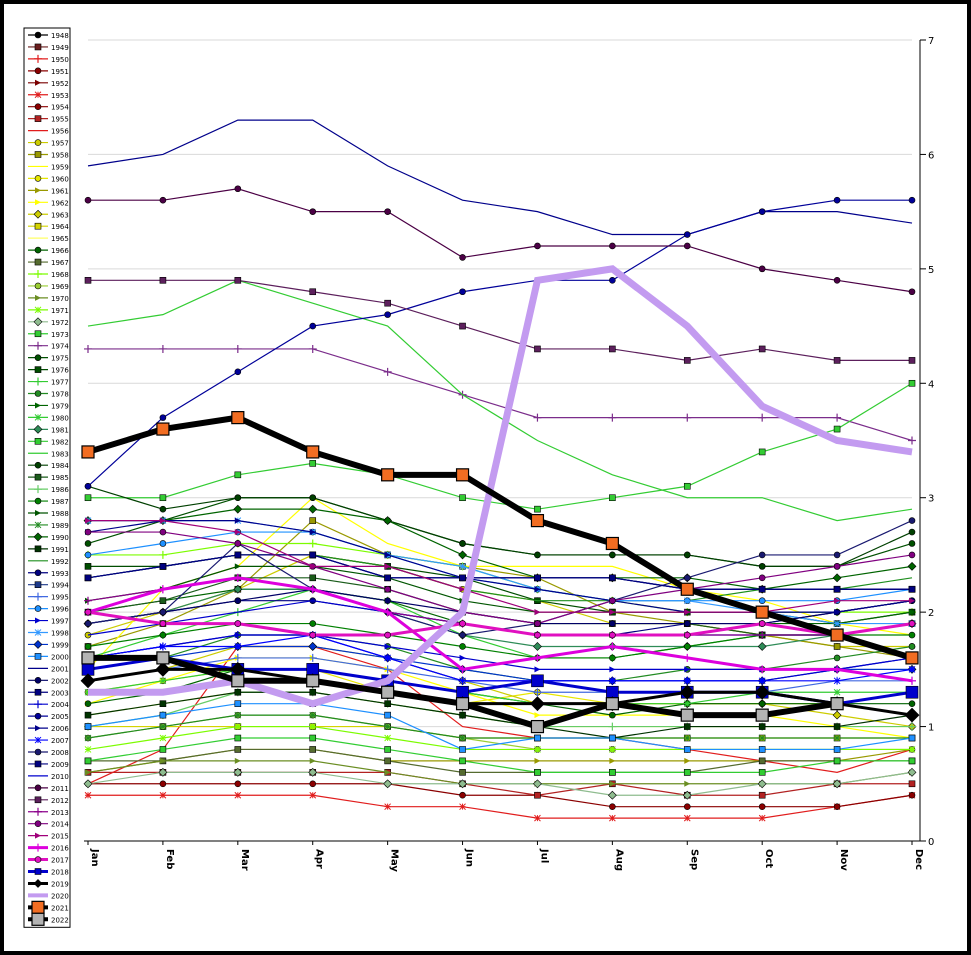 Image resolution: width=971 pixels, height=955 pixels. I want to click on legend-label: 2004, so click(60, 705).